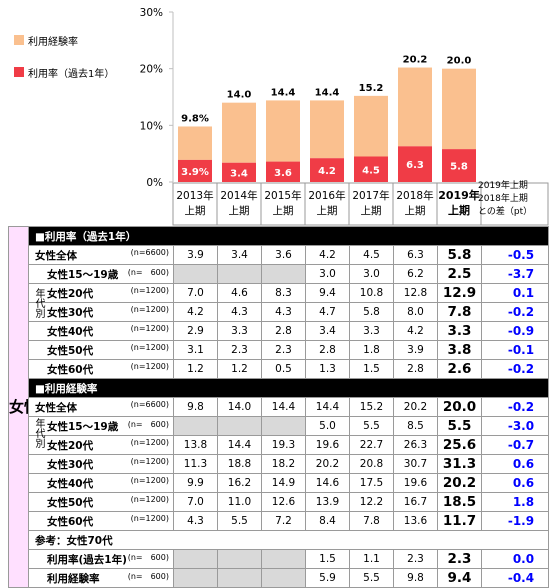 The height and width of the screenshot is (588, 550). What do you see at coordinates (503, 199) in the screenshot?
I see `diff-header-line-2: 2018年上期` at bounding box center [503, 199].